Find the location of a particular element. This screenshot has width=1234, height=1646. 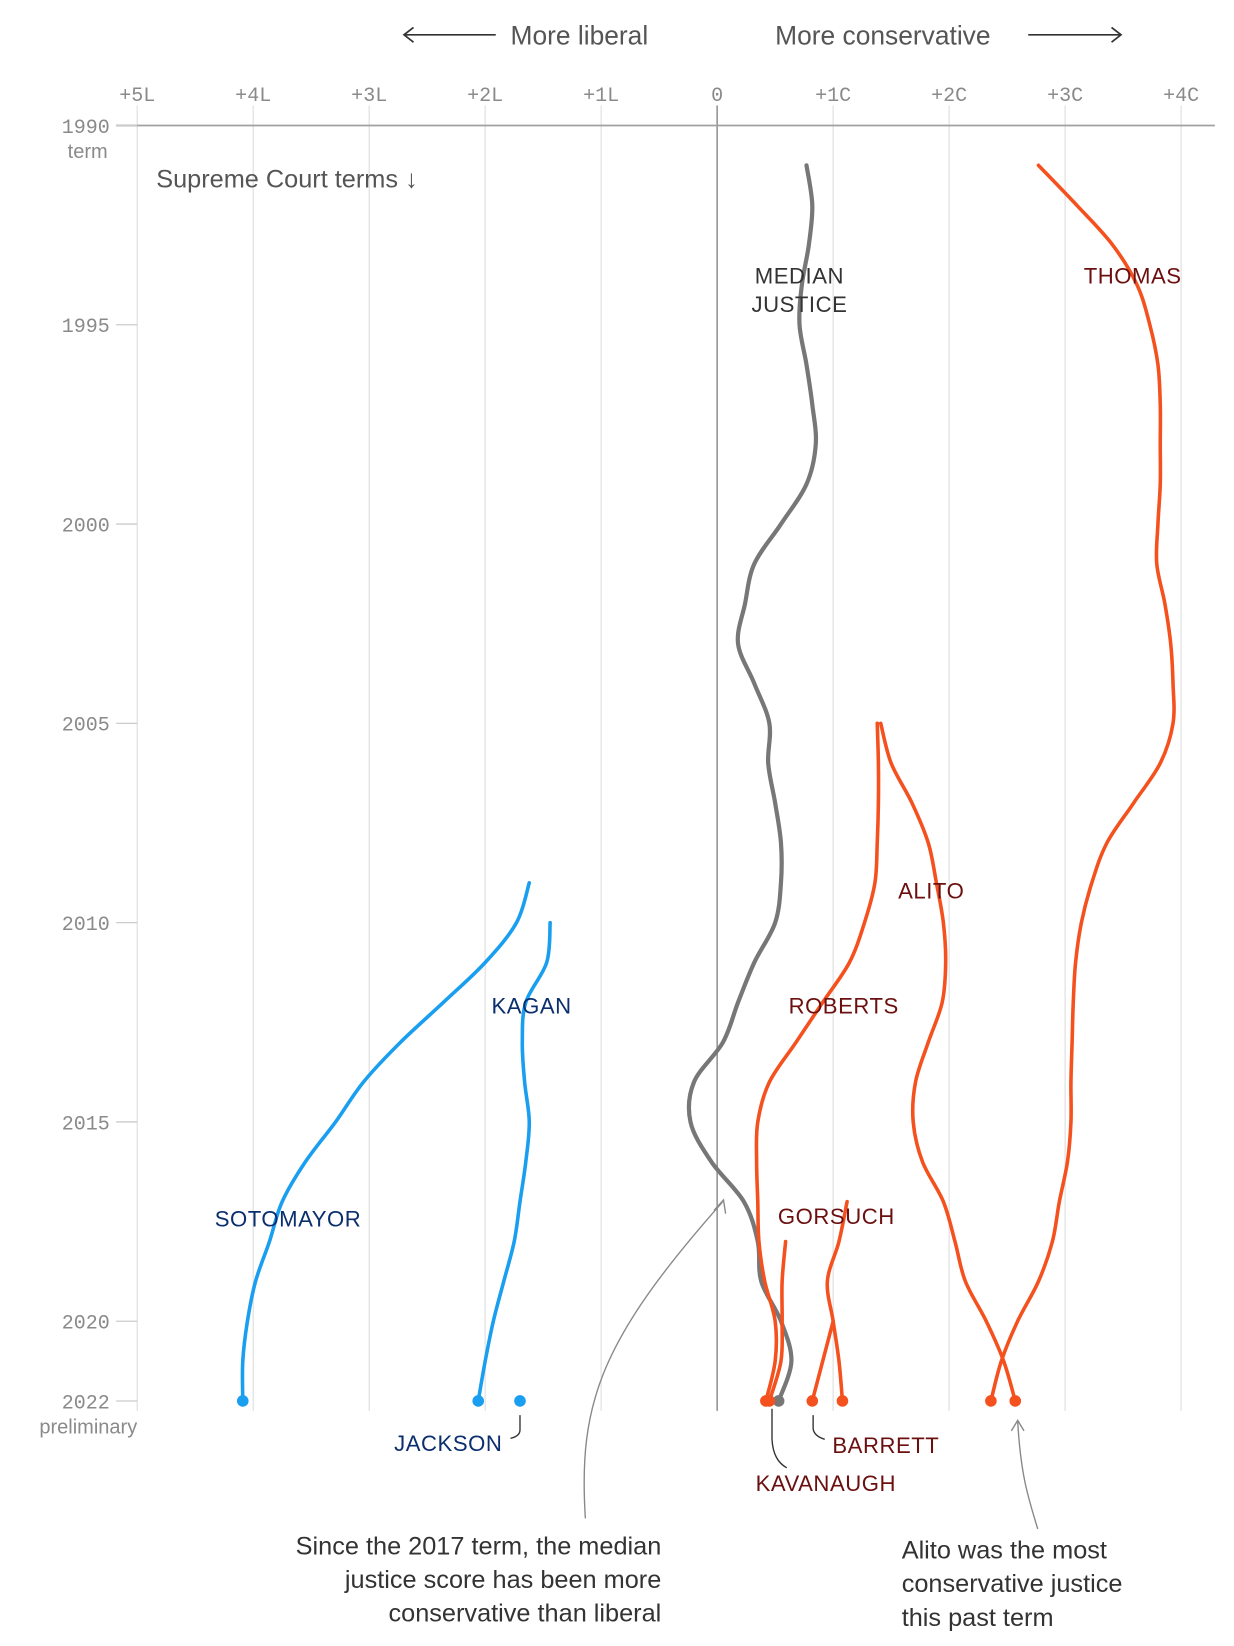

more-conservative-label: More conservative is located at coordinates (882, 35).